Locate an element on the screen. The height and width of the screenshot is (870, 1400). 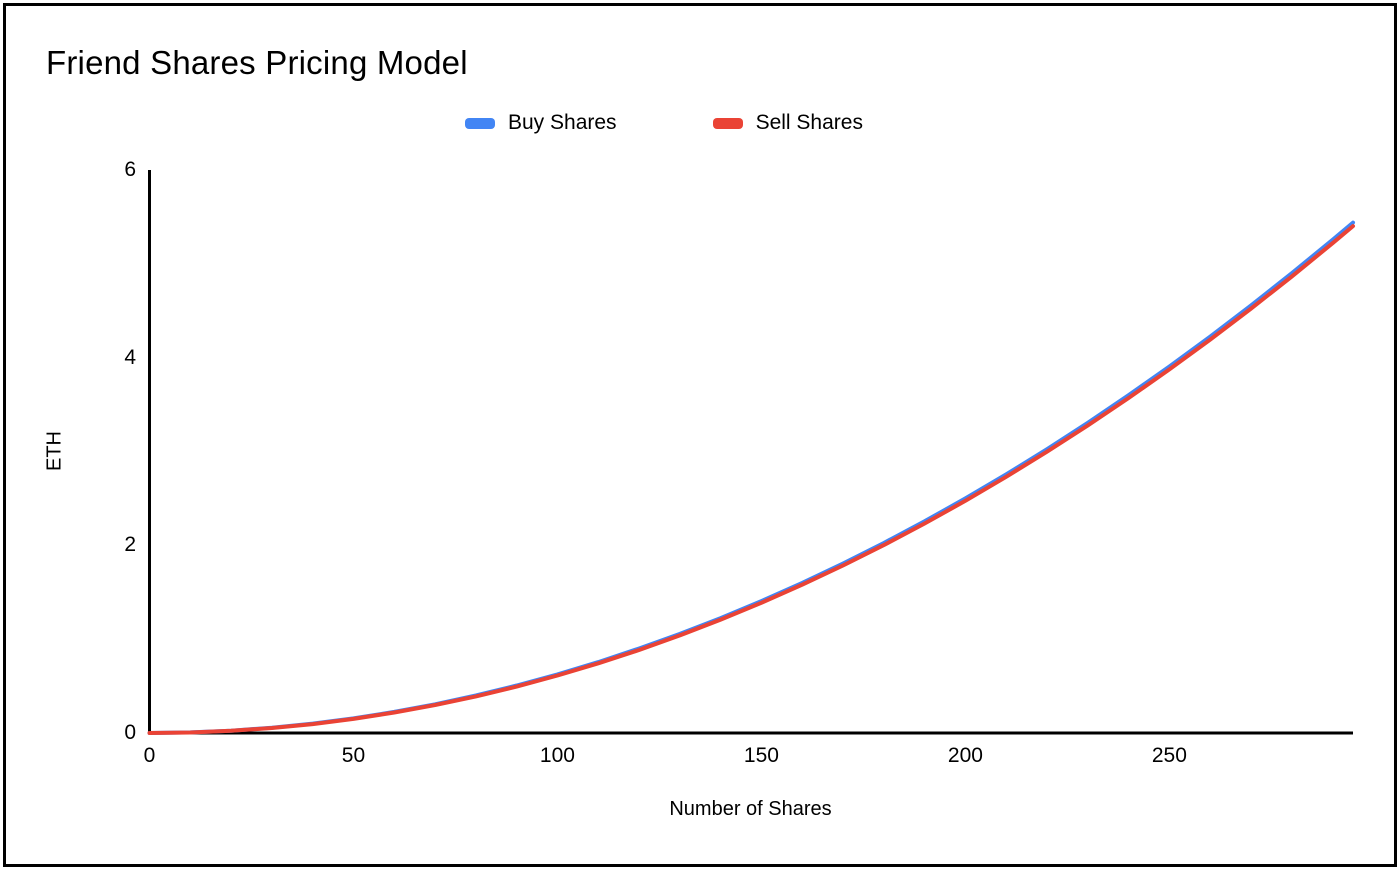
legend-item-buy-shares: Buy Shares is located at coordinates (541, 123).